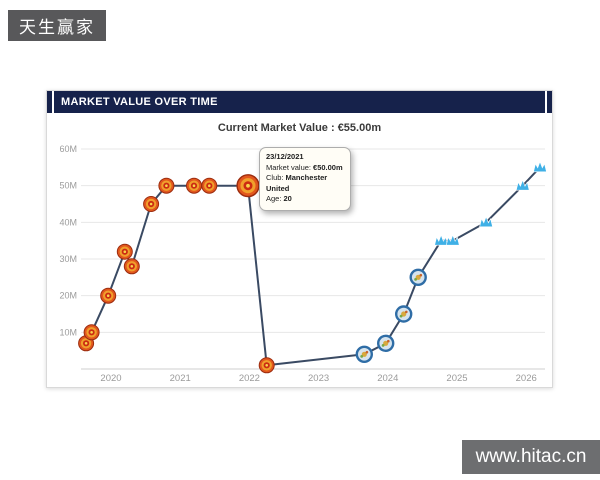  Describe the element at coordinates (299, 102) in the screenshot. I see `panel-header: MARKET VALUE OVER TIME` at that location.